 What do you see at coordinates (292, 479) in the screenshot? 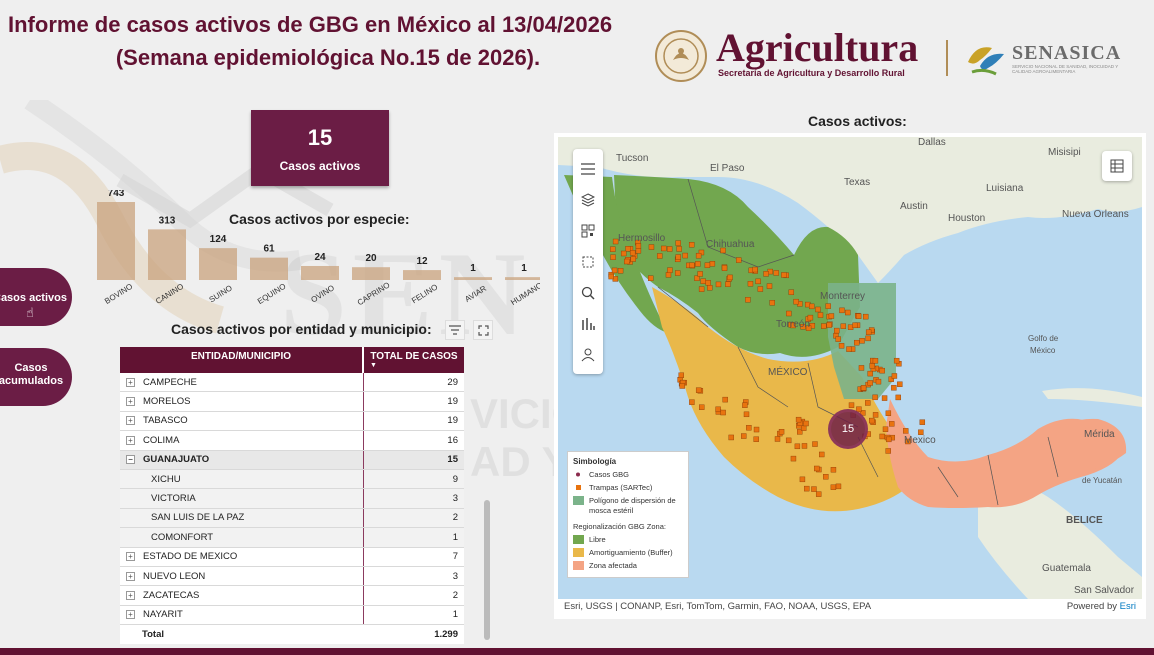
I see `table-child-row: XICHU 9` at bounding box center [292, 479].